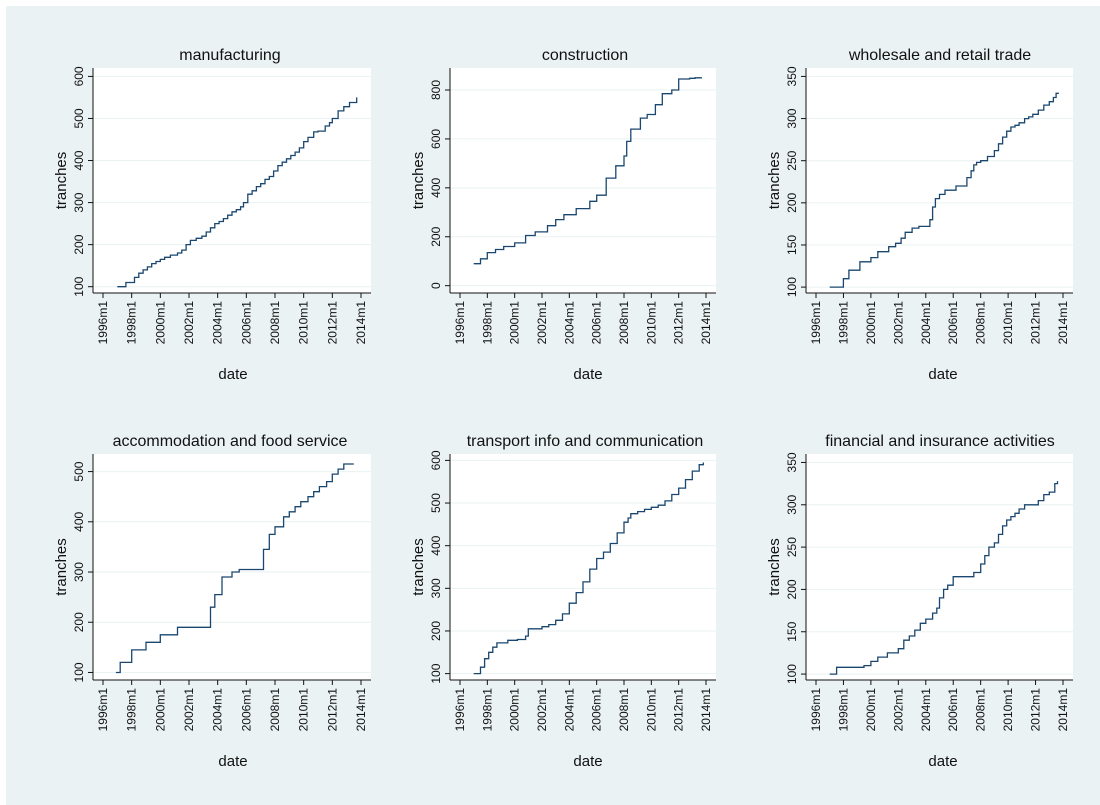 Image resolution: width=1100 pixels, height=805 pixels. What do you see at coordinates (585, 55) in the screenshot?
I see `chart-title: construction` at bounding box center [585, 55].